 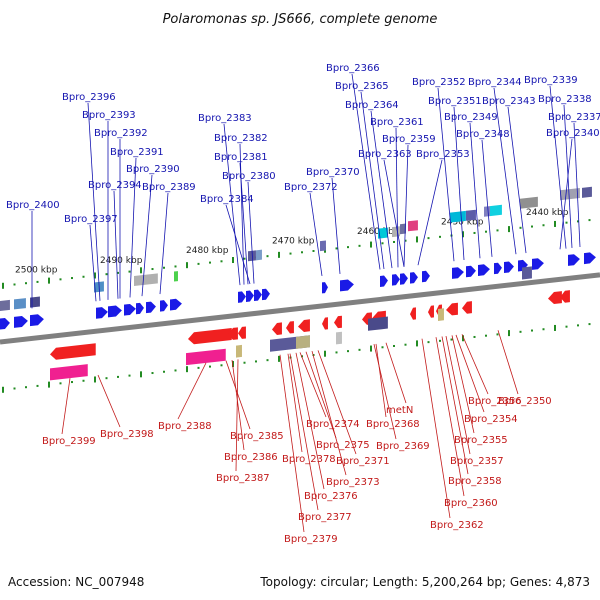 I want to click on gene-label-forward: Bpro_2359, so click(x=409, y=139).